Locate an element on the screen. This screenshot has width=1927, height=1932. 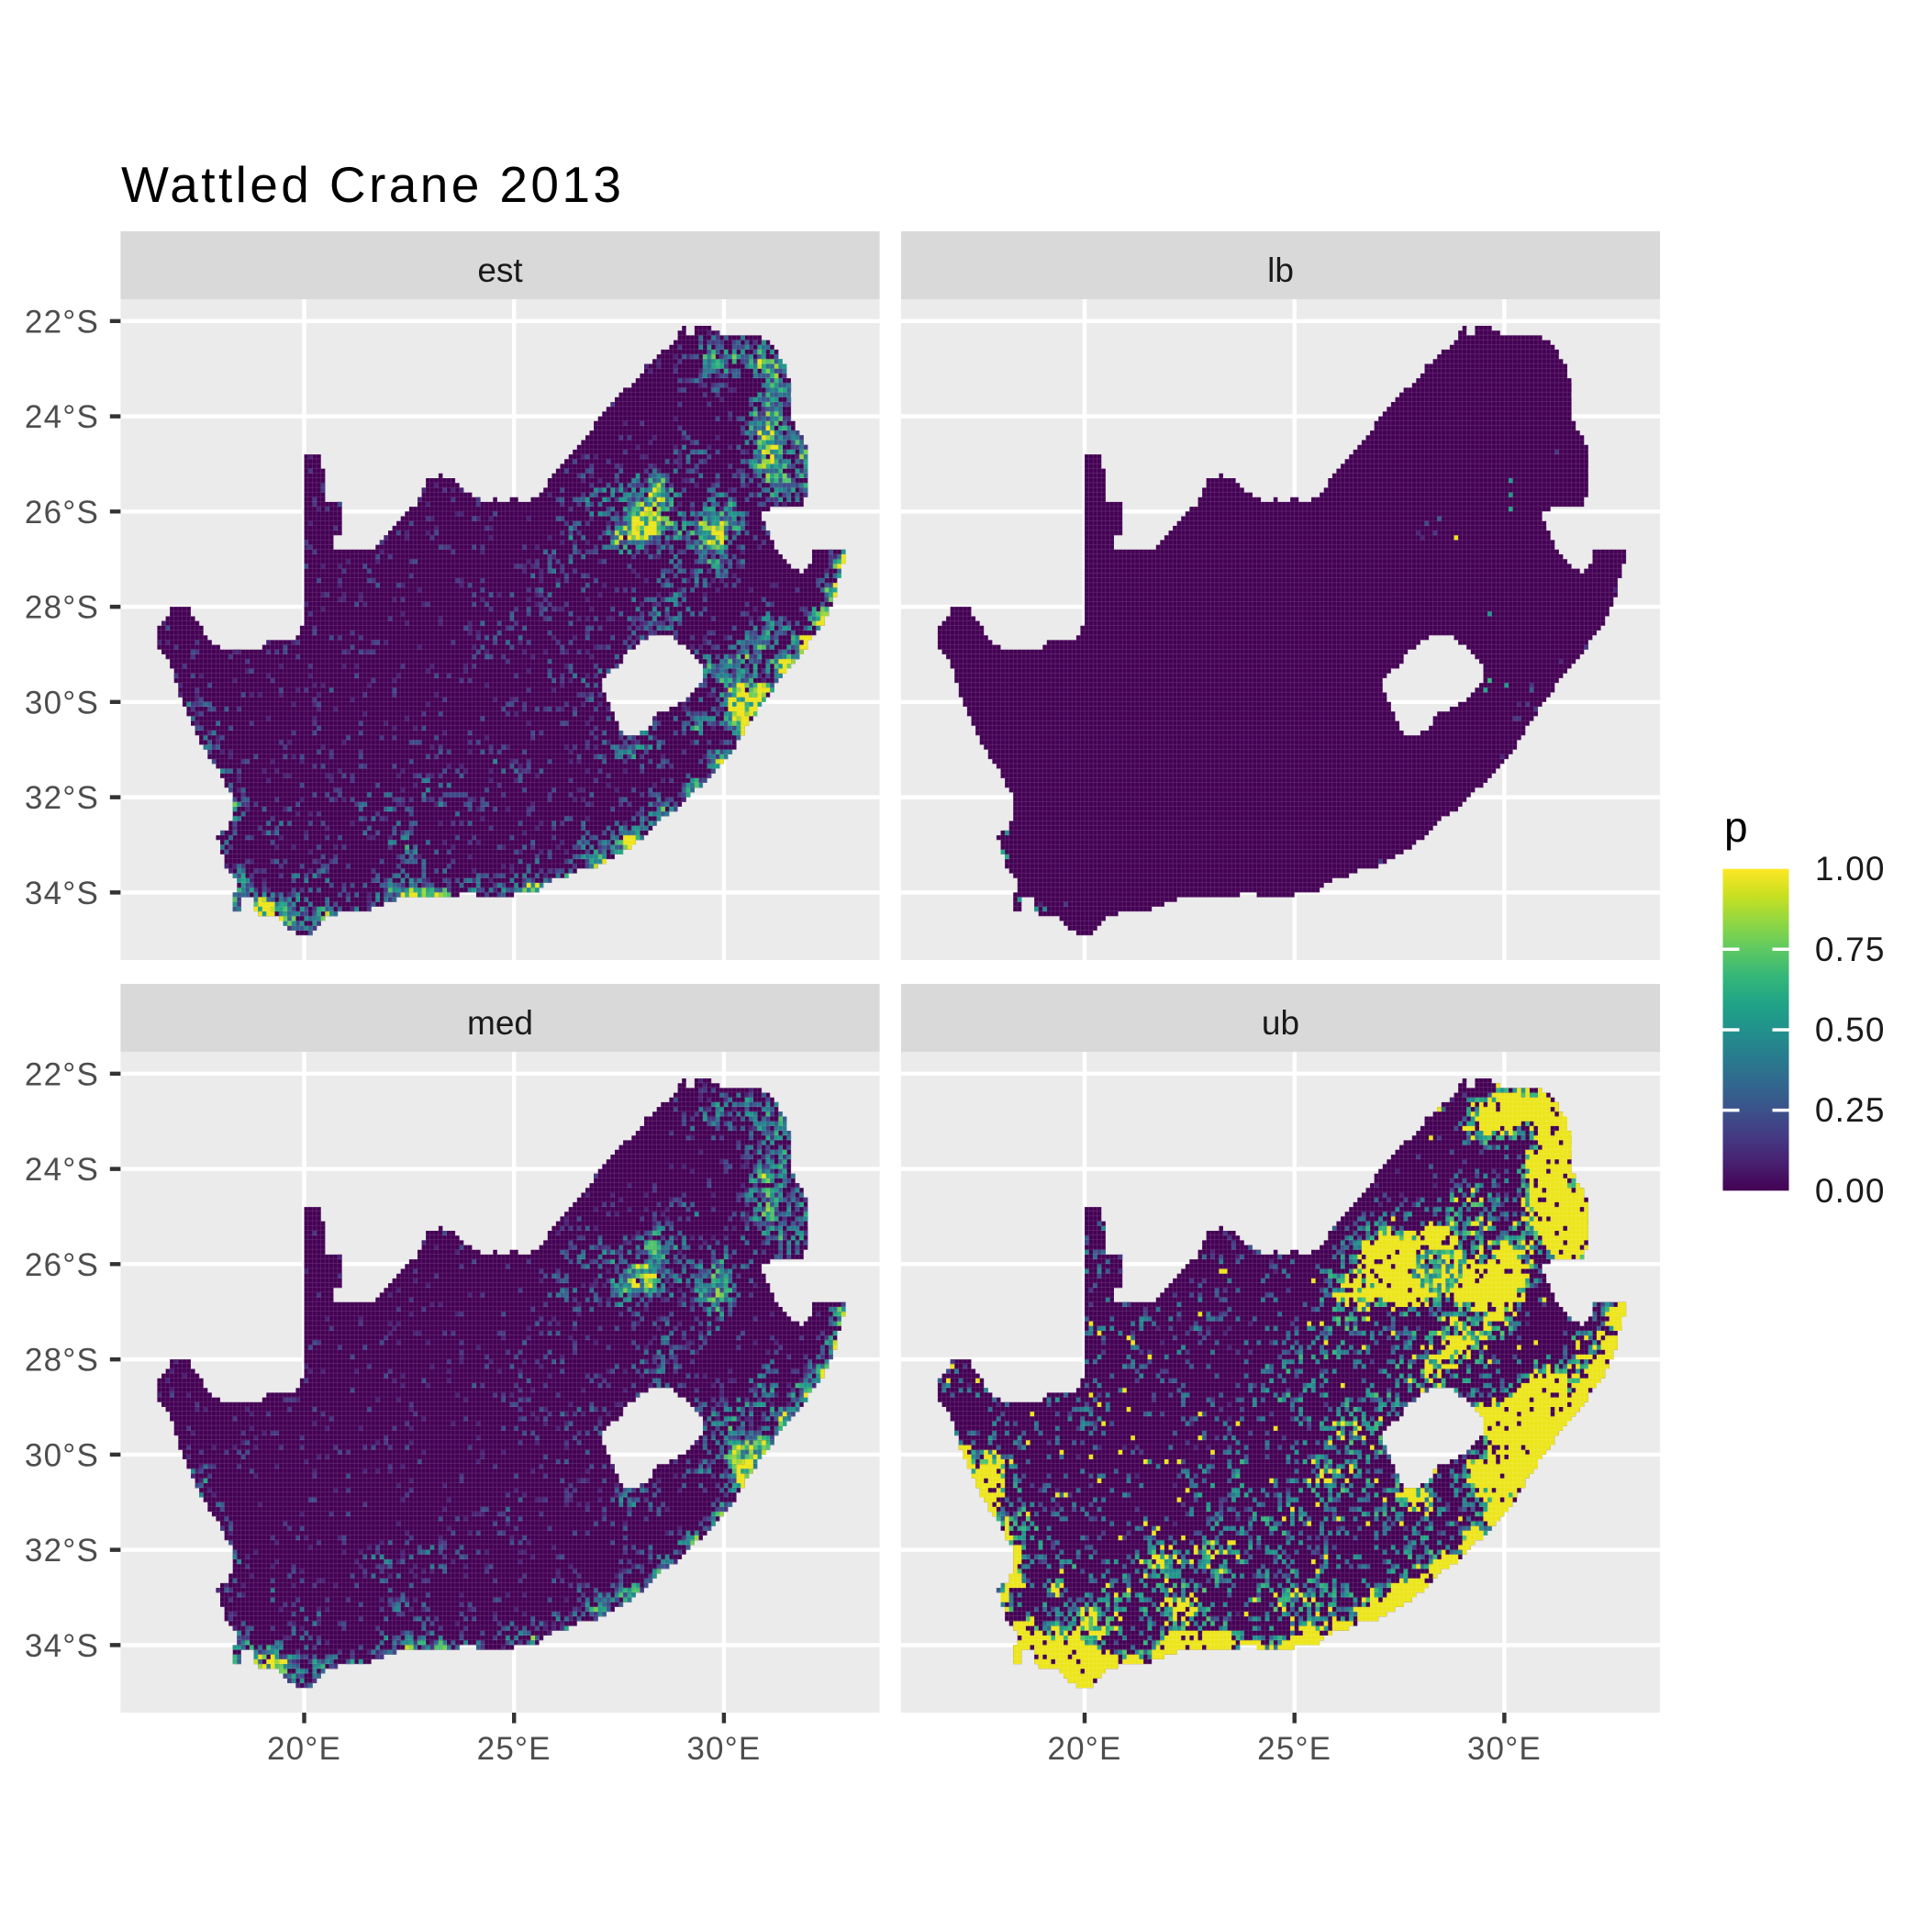
svg-text: 0.75 is located at coordinates (1850, 950).